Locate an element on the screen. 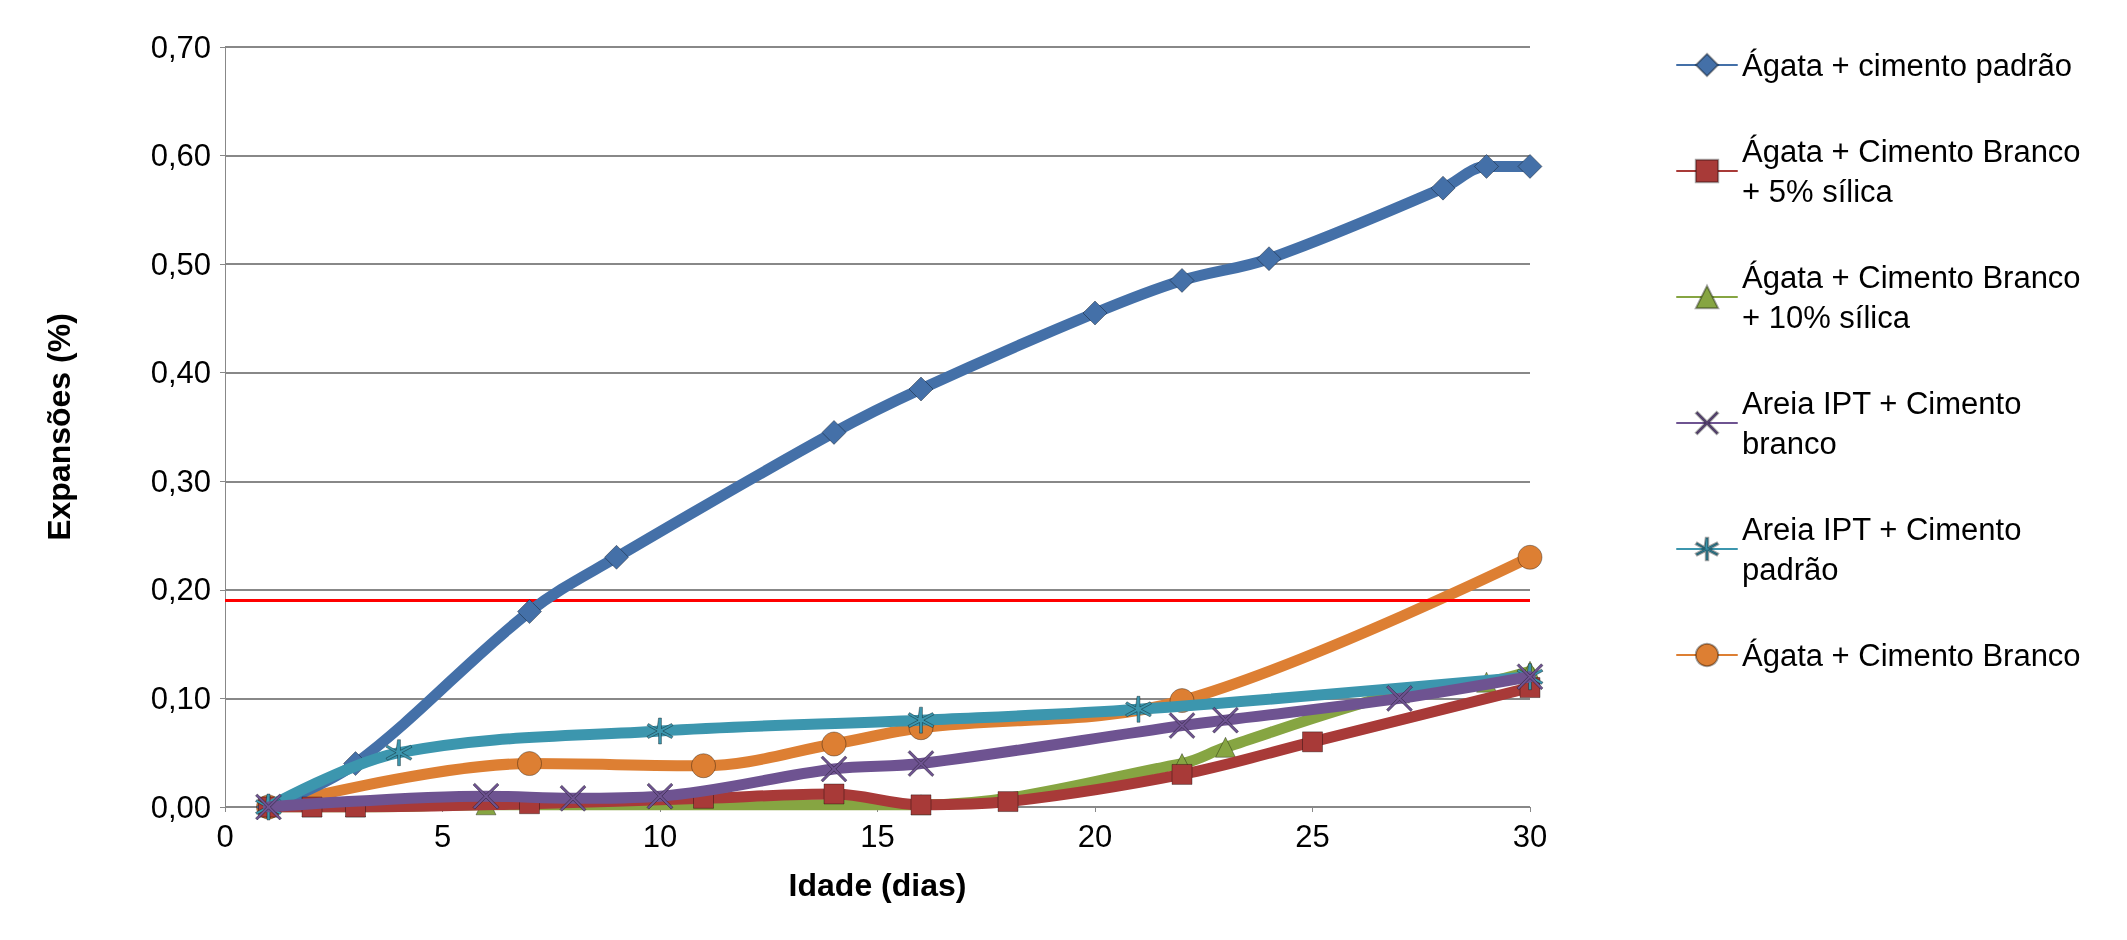  legend-label: Ágata + Cimento Branco + 10% sílica is located at coordinates (1916, 297).